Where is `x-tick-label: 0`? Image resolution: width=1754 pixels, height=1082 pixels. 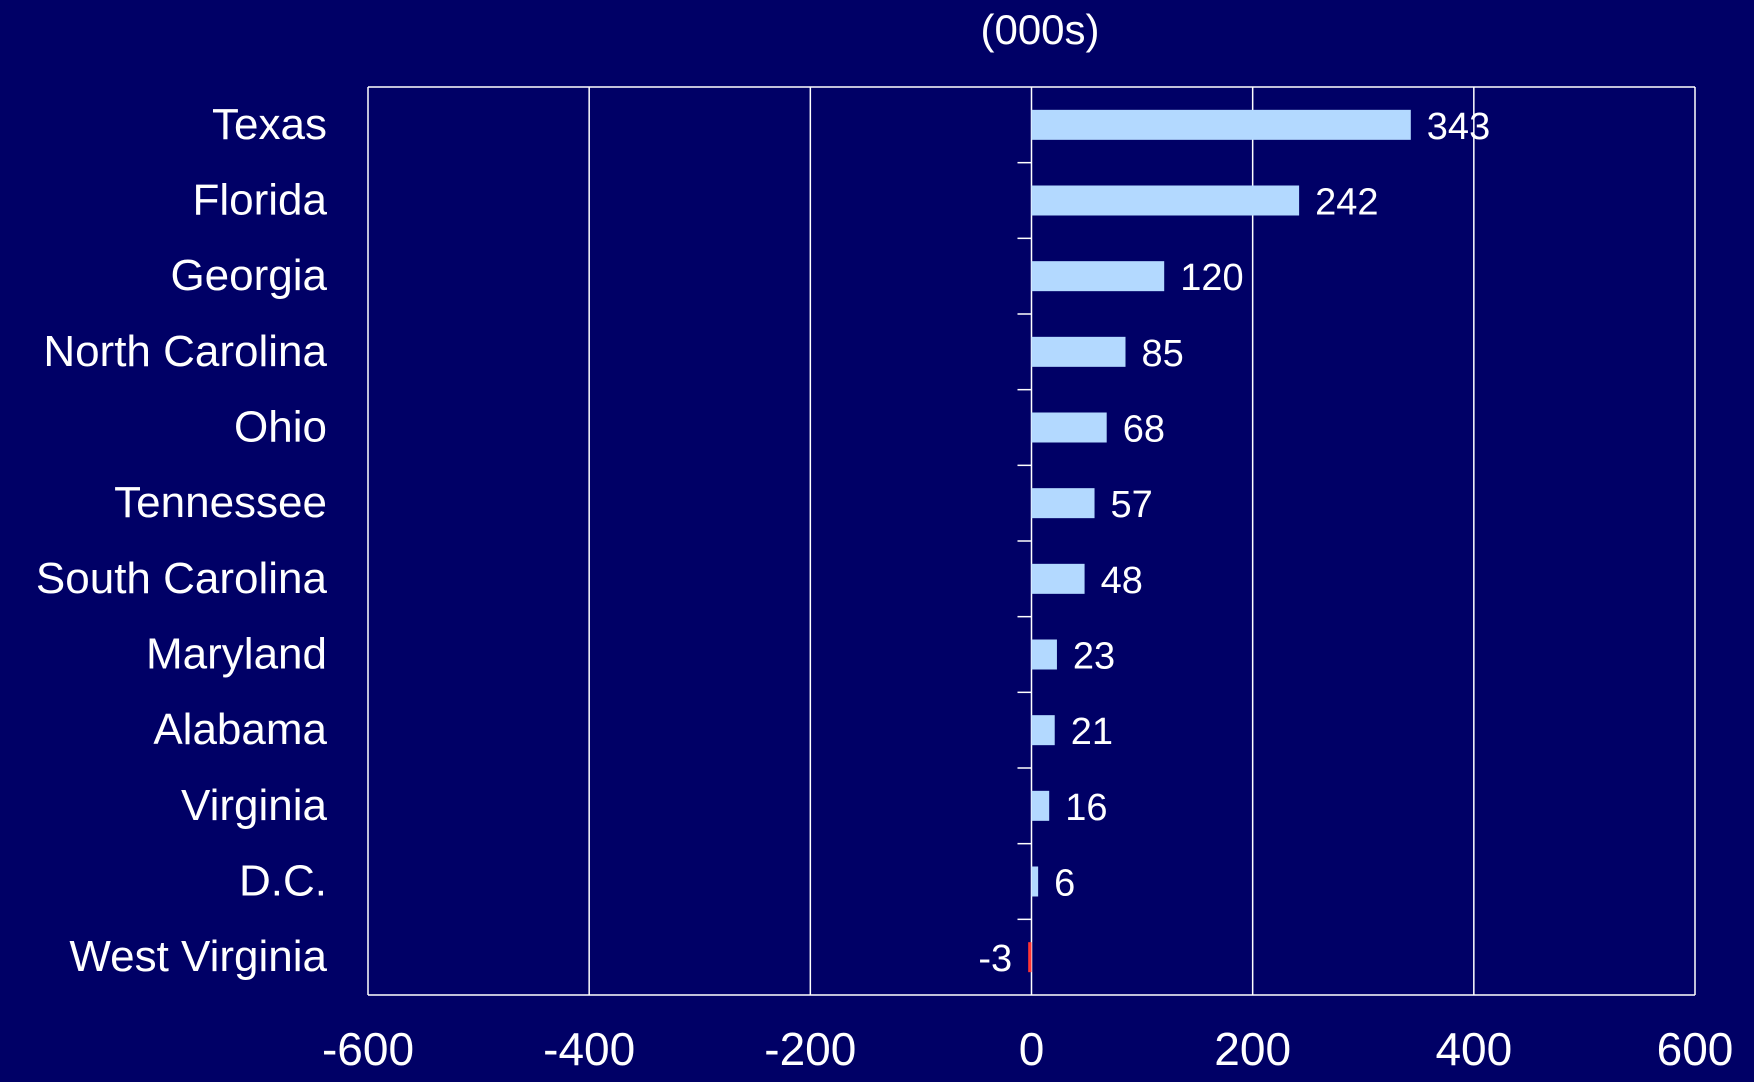
x-tick-label: 0 is located at coordinates (1032, 1049).